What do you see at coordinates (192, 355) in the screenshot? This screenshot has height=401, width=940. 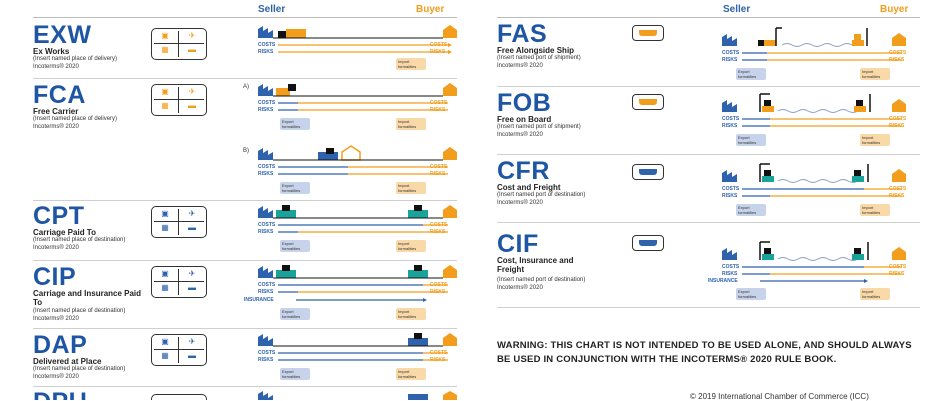 I see `ship-icon: ▬` at bounding box center [192, 355].